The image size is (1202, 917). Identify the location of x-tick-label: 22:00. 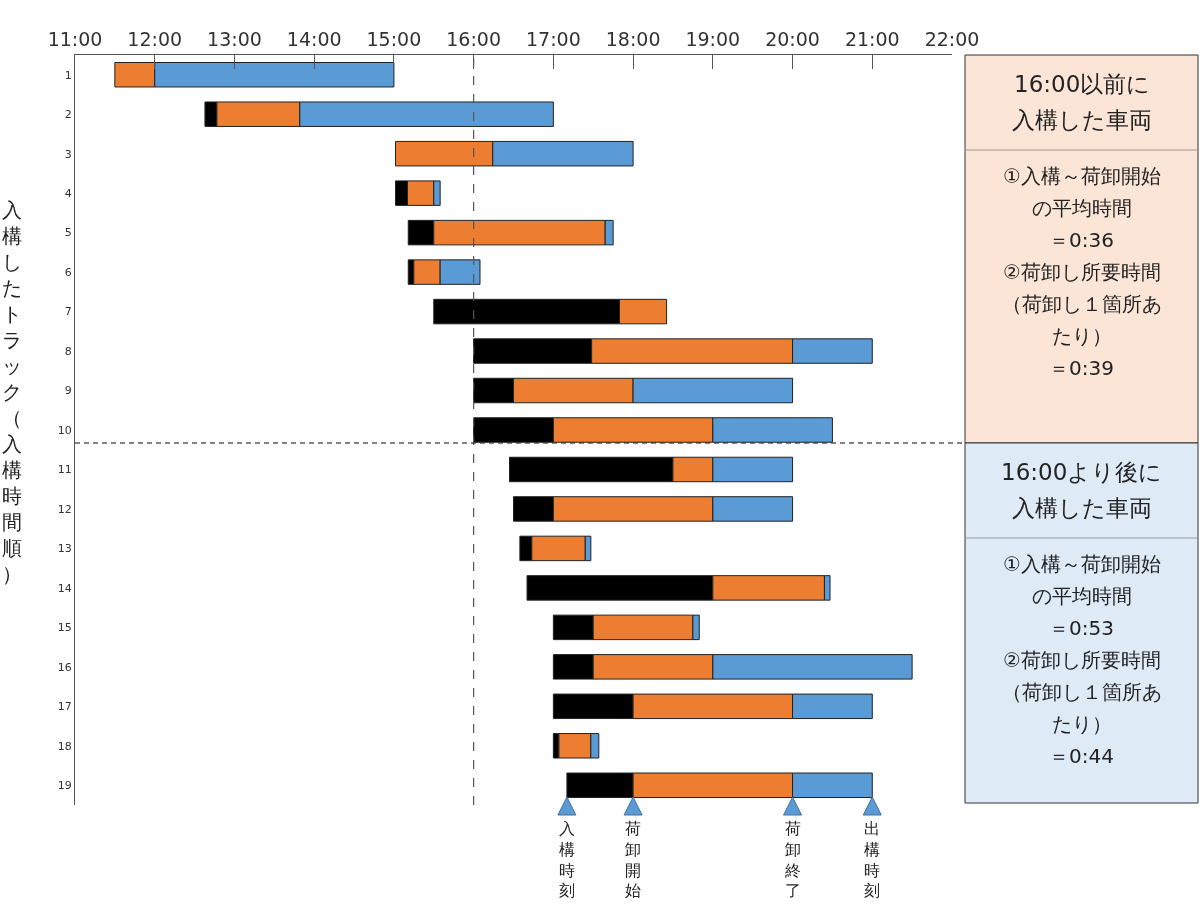
(952, 39).